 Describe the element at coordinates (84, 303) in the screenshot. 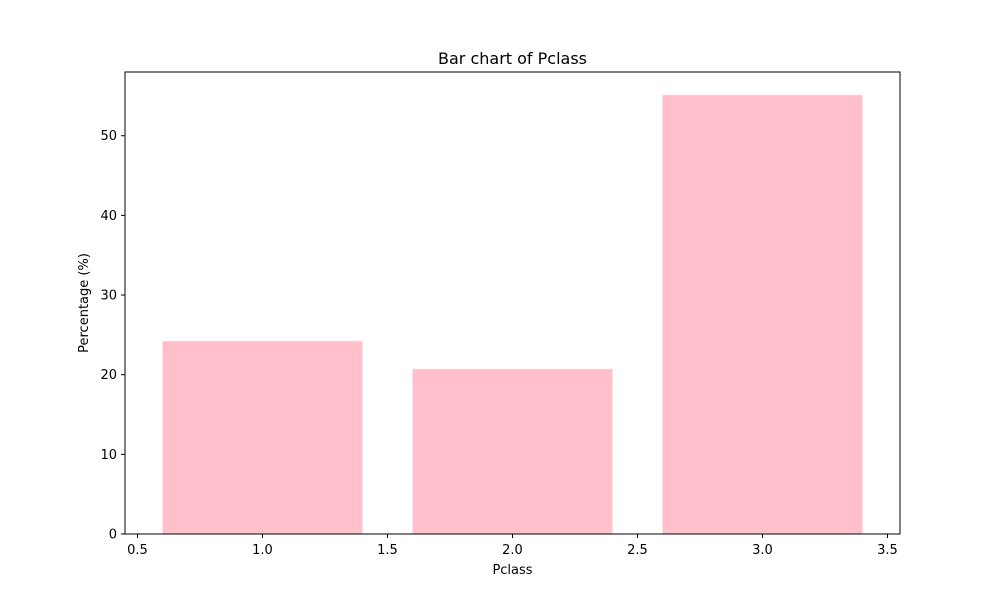

I see `y-axis-label: Percentage (%)` at that location.